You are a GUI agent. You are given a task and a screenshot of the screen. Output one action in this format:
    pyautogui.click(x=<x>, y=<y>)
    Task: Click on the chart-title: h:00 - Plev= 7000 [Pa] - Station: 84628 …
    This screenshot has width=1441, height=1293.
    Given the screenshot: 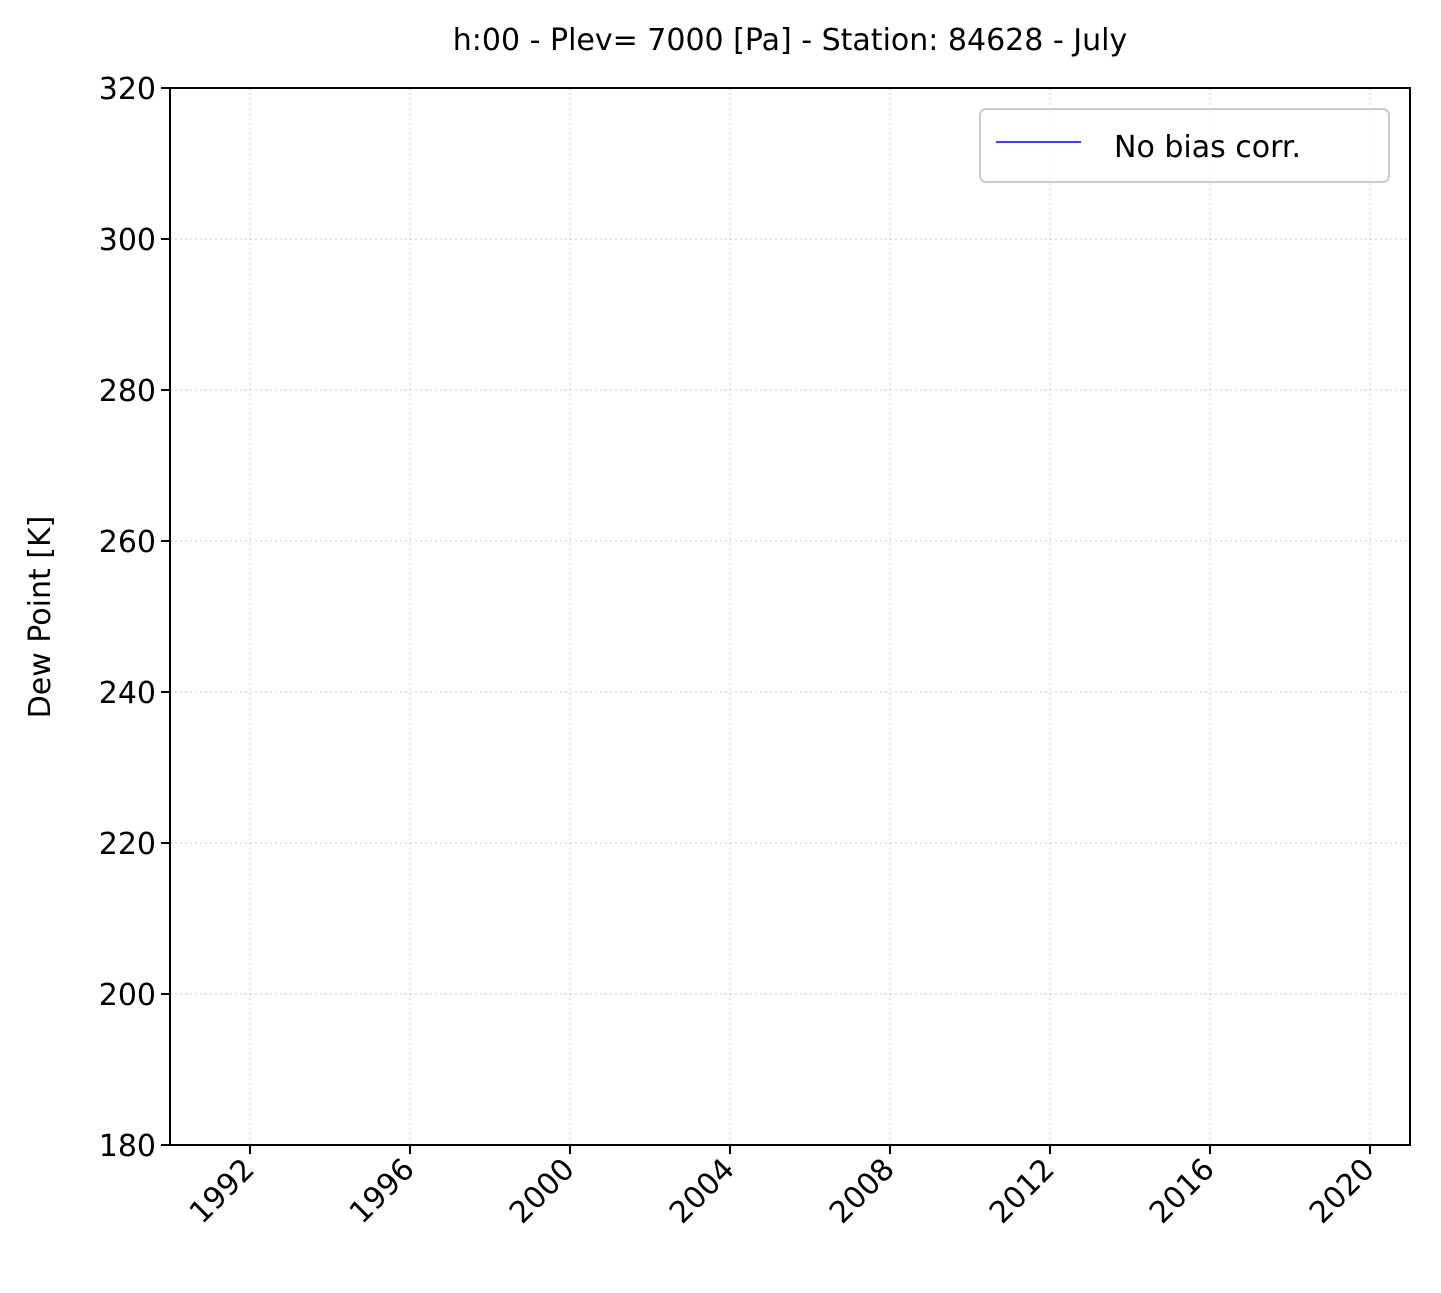 What is the action you would take?
    pyautogui.click(x=790, y=40)
    